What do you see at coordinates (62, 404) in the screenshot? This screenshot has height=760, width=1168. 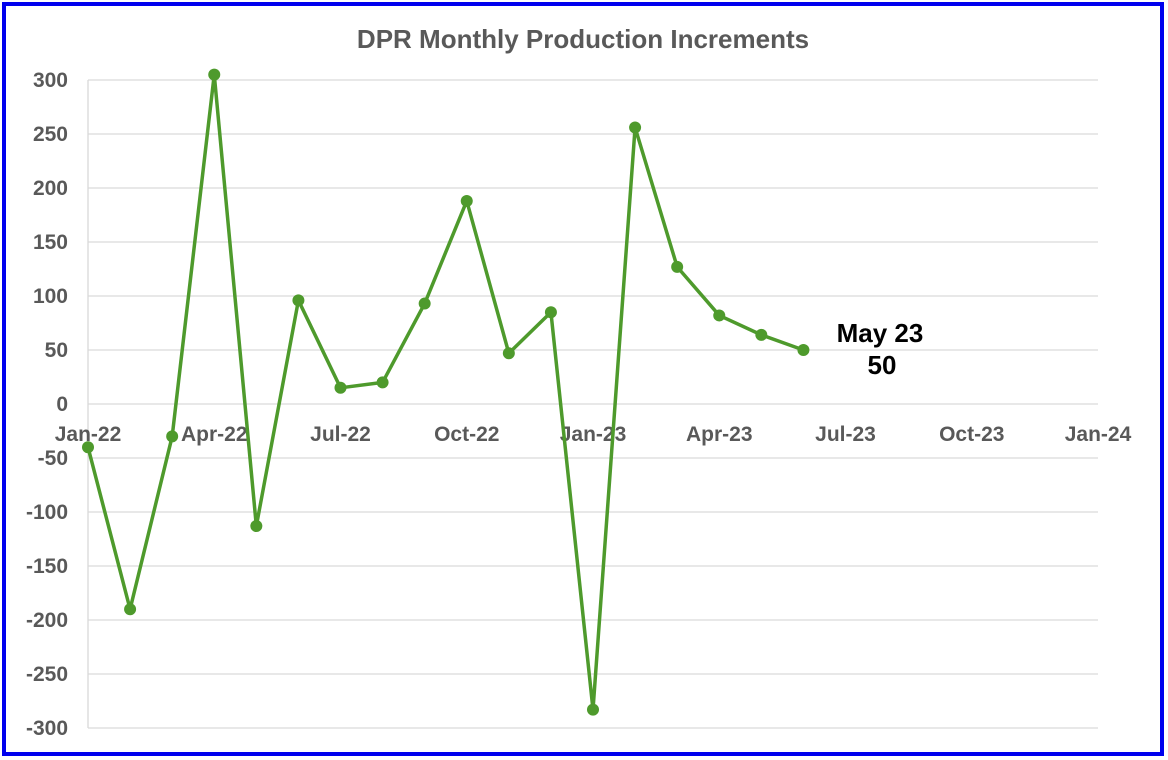 I see `y-tick-label: 0` at bounding box center [62, 404].